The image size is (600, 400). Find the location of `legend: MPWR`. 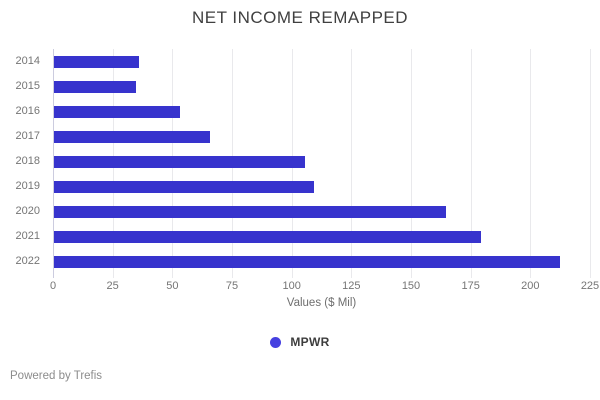

legend: MPWR is located at coordinates (300, 342).